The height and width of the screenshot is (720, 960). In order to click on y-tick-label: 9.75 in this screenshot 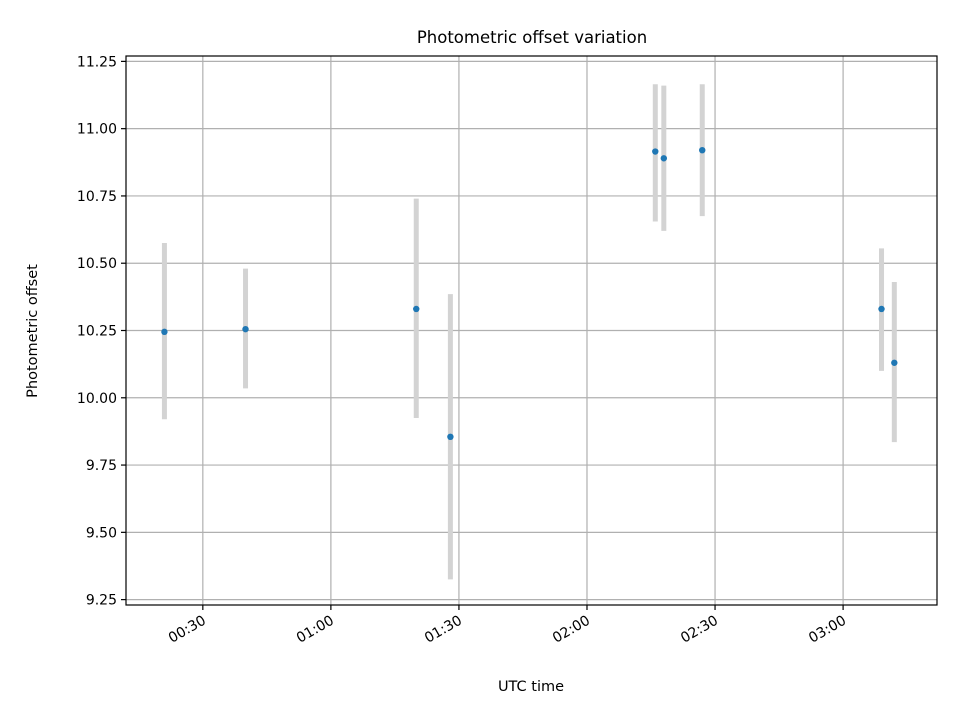, I will do `click(101, 466)`.